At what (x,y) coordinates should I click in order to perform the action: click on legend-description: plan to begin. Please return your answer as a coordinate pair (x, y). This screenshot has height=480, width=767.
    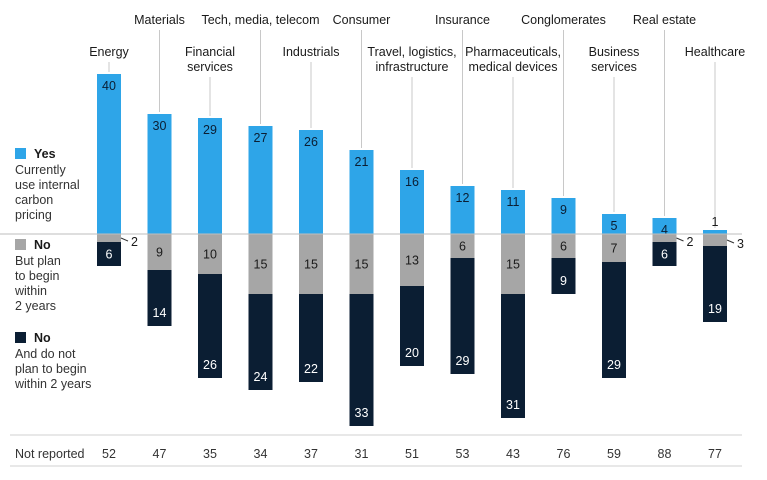
    Looking at the image, I should click on (51, 369).